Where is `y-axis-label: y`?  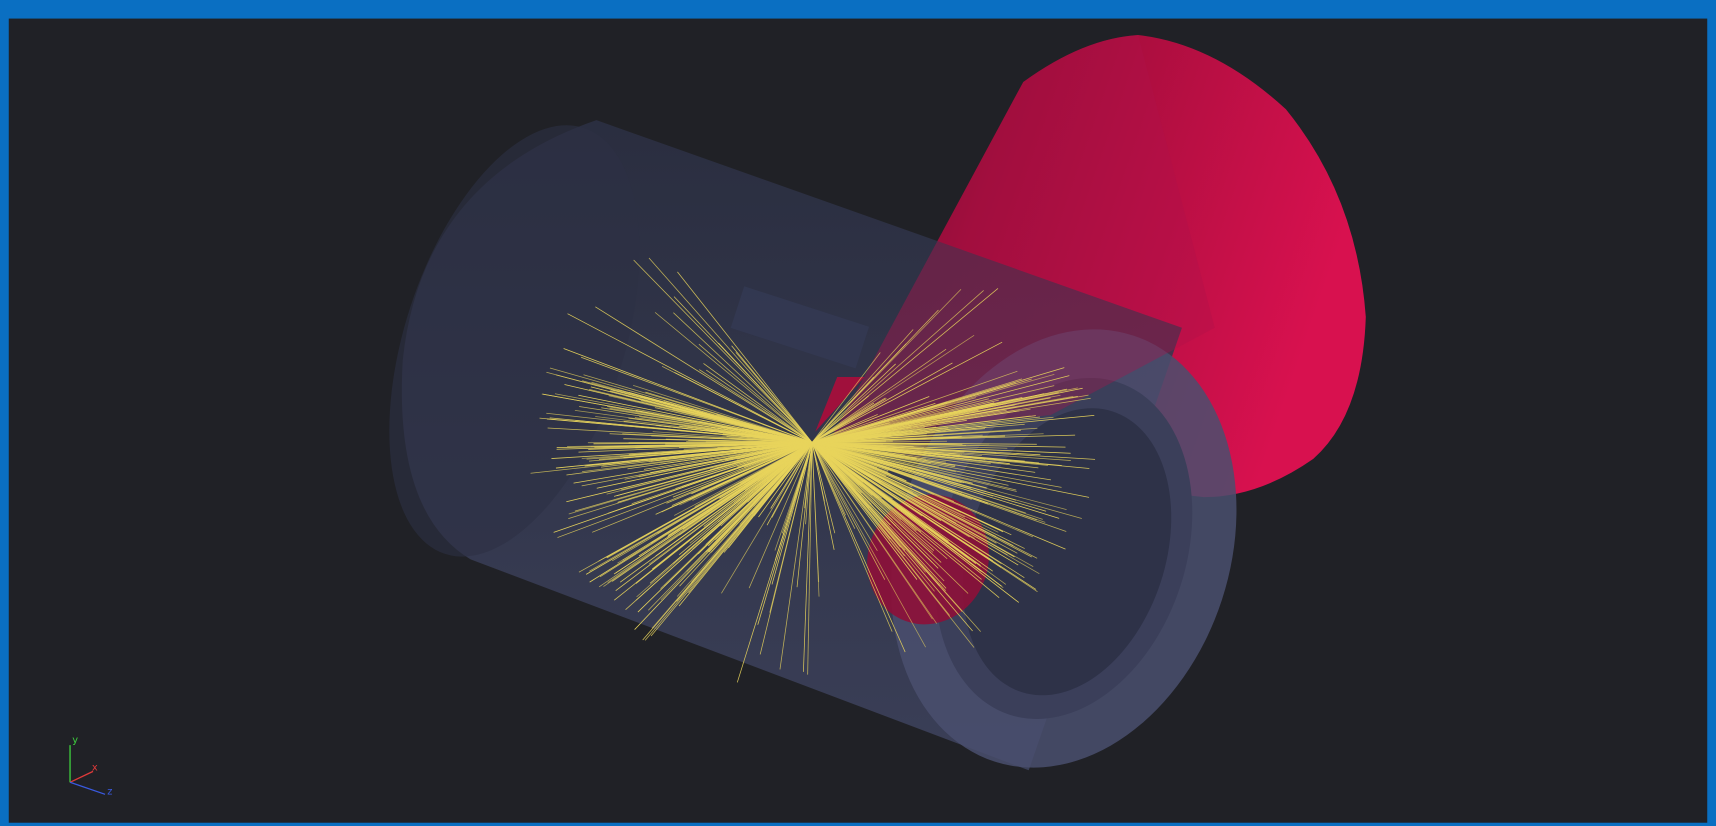
y-axis-label: y is located at coordinates (75, 740).